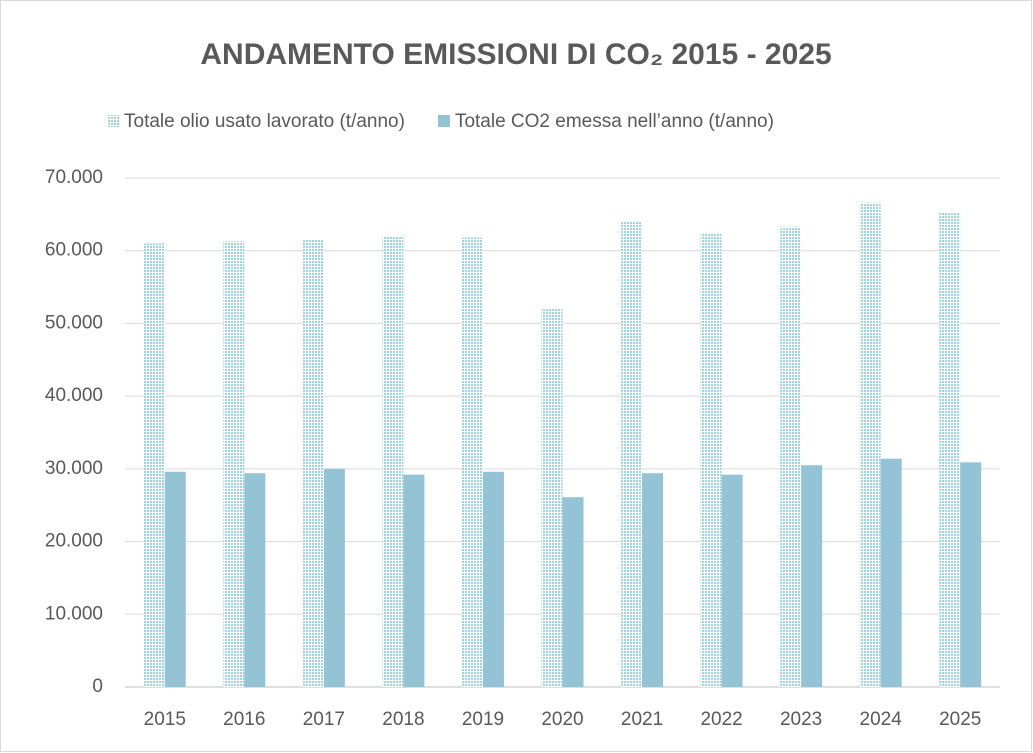  I want to click on x-tick-label: 2022, so click(721, 719).